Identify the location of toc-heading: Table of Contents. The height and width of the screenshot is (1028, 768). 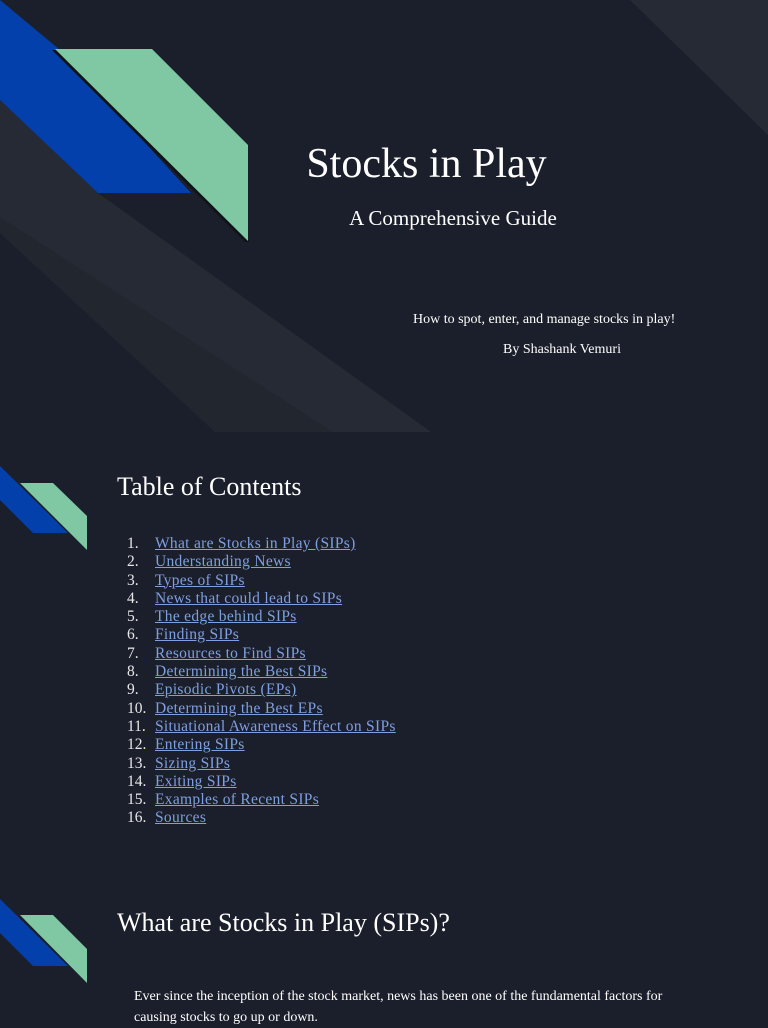
(209, 486).